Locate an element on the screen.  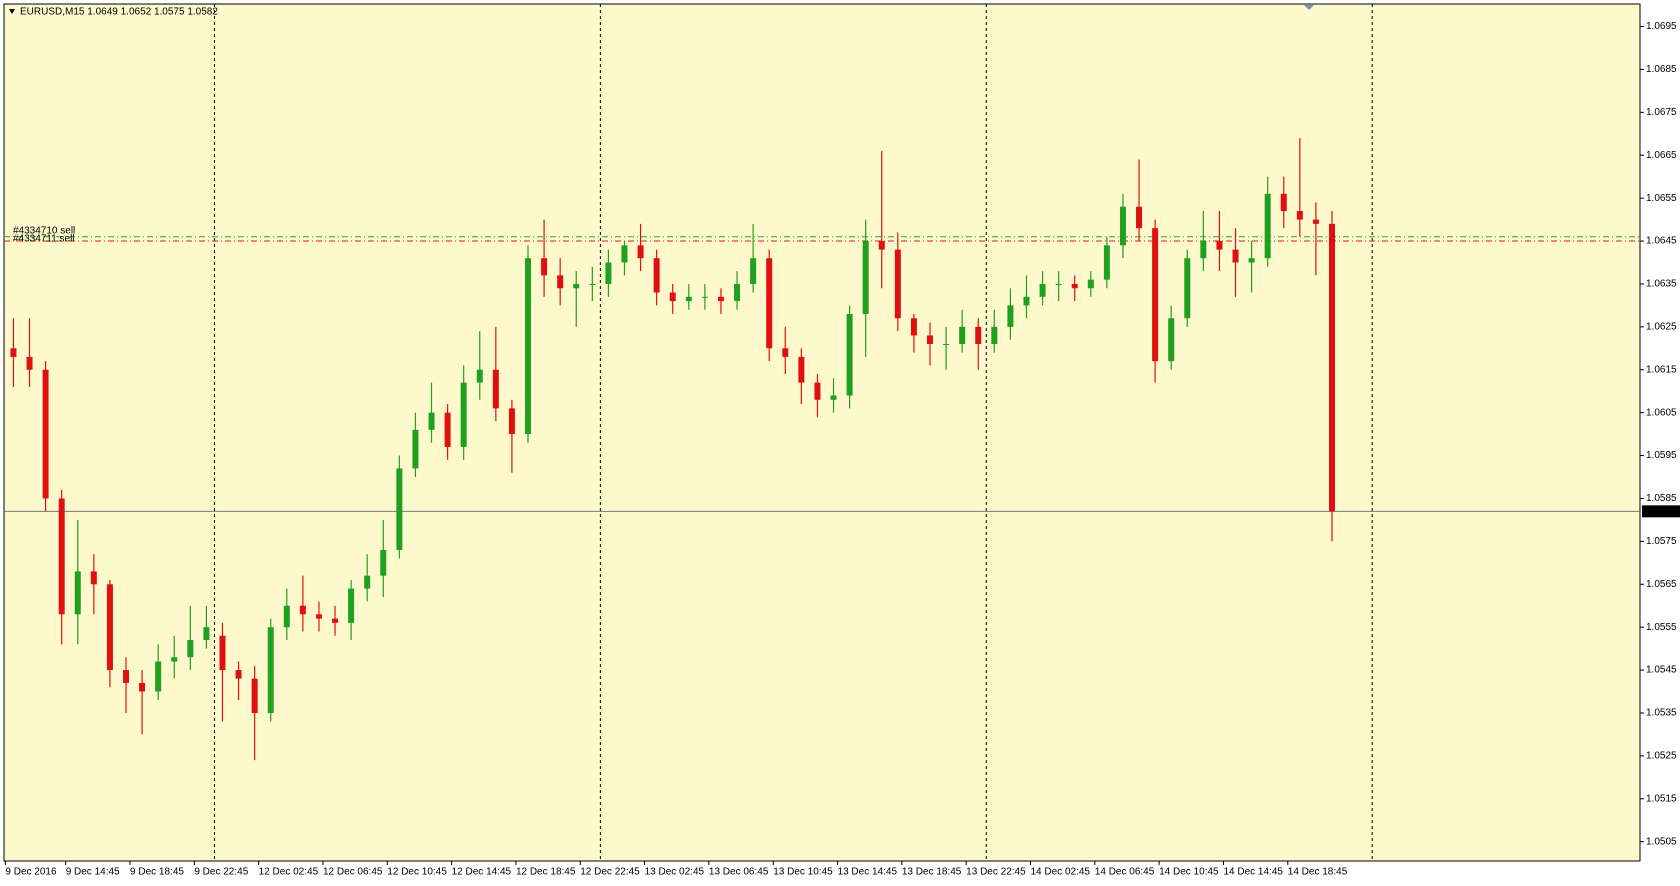
x-tick-label: 13 Dec 14:45 is located at coordinates (868, 872).